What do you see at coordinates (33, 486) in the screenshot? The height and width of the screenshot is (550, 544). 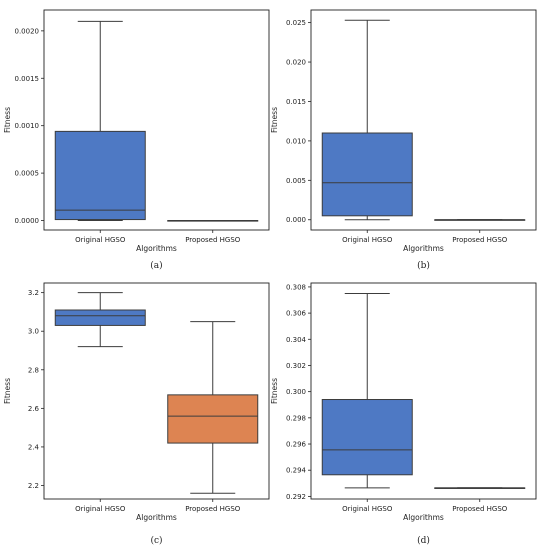 I see `y-tick-label: 2.2` at bounding box center [33, 486].